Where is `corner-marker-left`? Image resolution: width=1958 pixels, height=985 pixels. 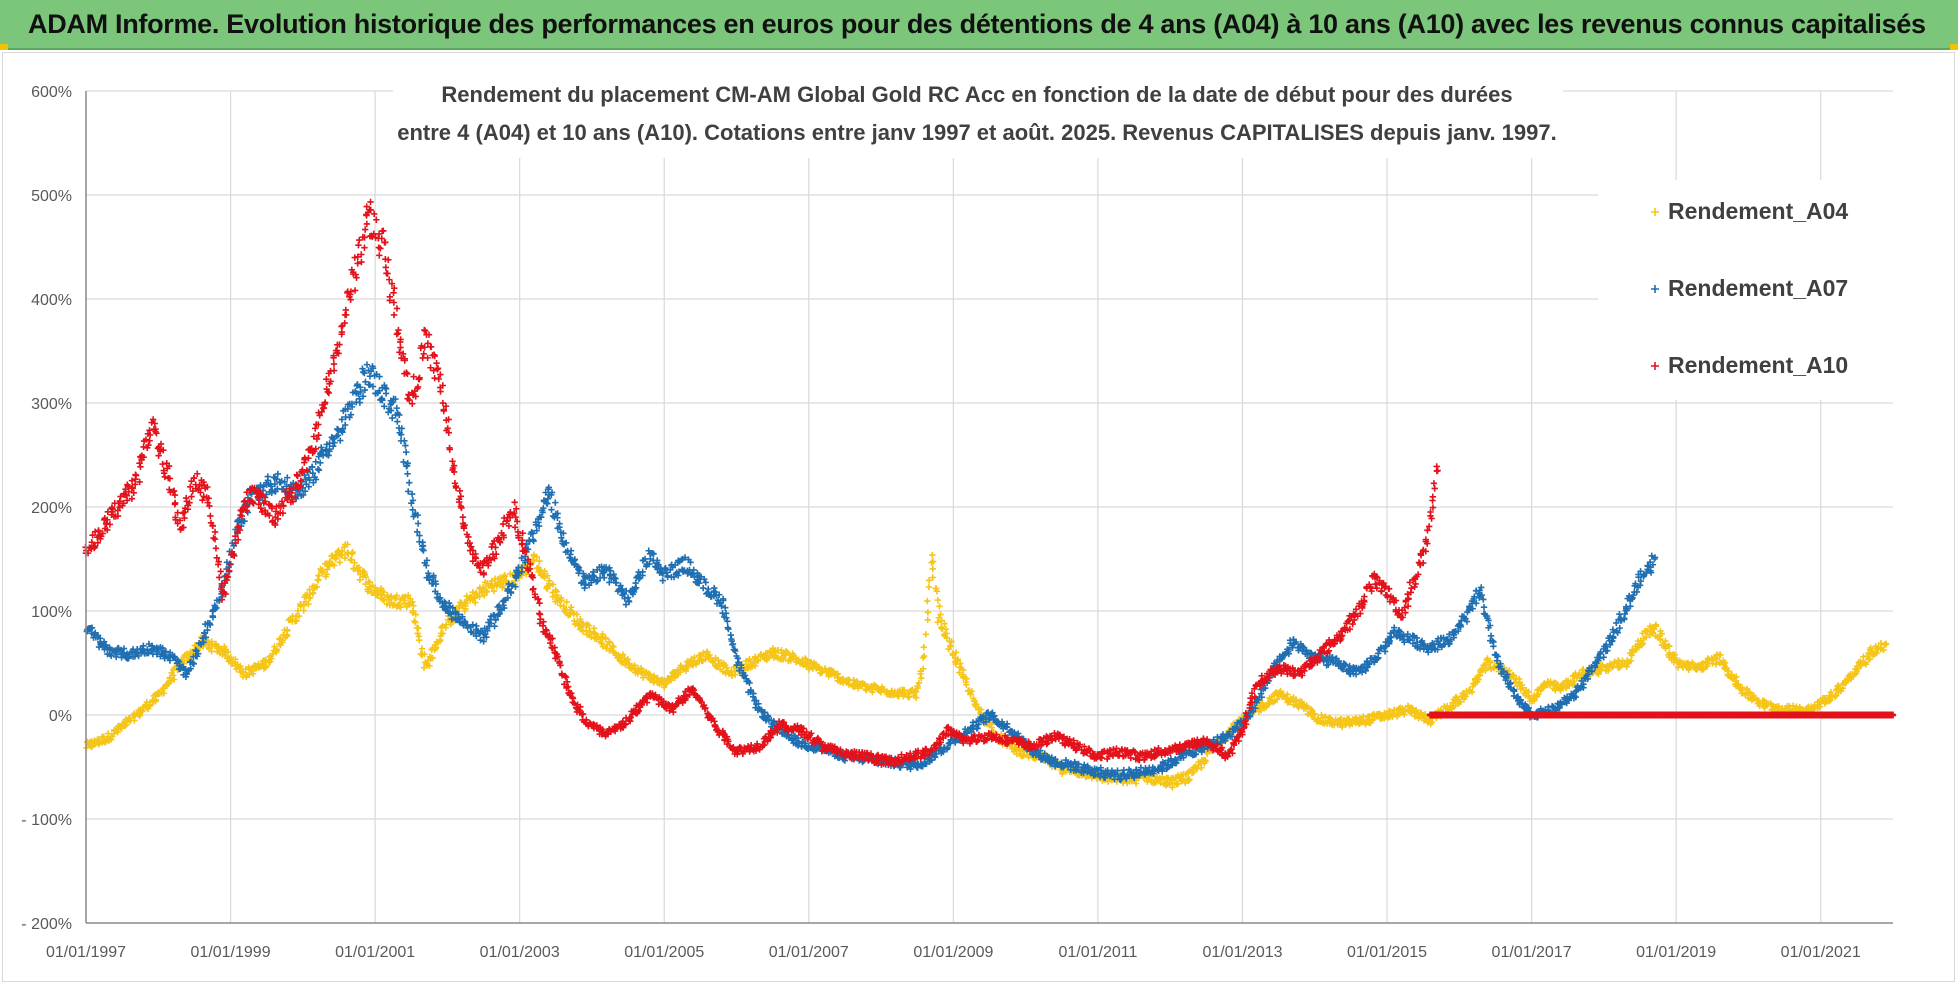
corner-marker-left is located at coordinates (4, 47).